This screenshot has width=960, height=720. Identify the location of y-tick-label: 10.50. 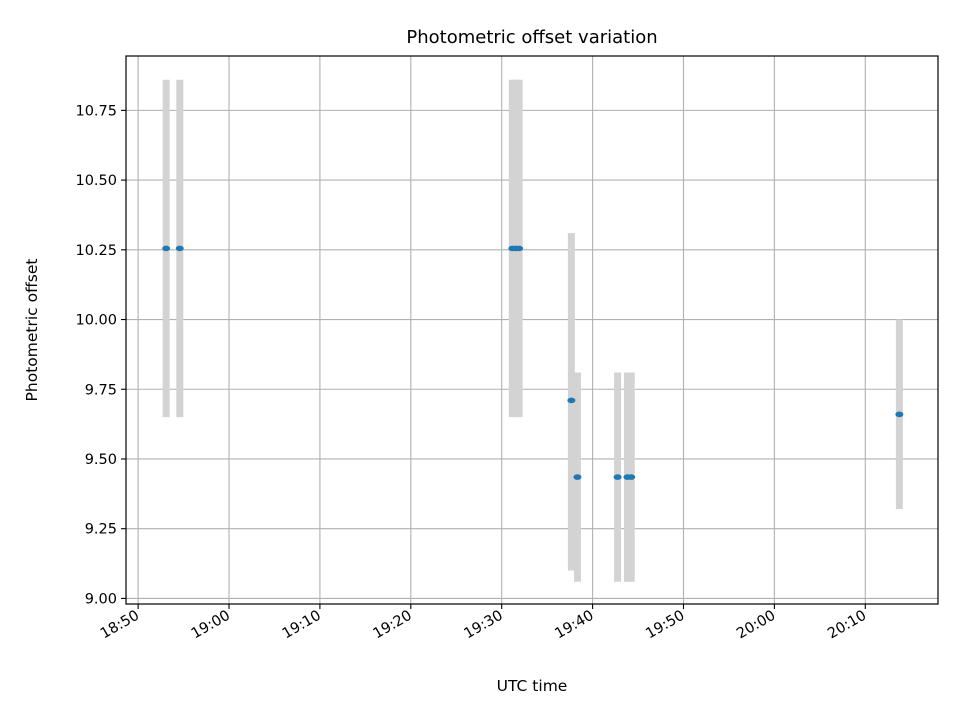
(96, 181).